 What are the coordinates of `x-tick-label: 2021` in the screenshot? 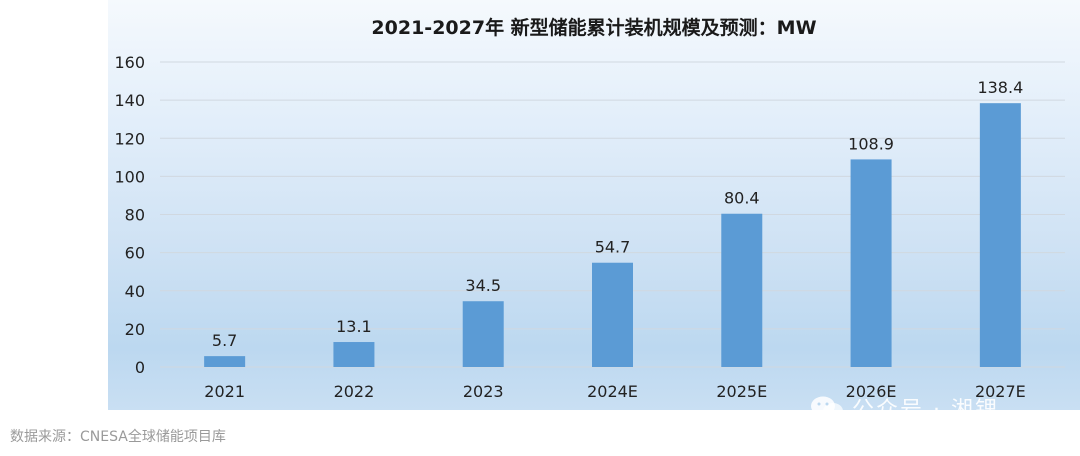 It's located at (224, 391).